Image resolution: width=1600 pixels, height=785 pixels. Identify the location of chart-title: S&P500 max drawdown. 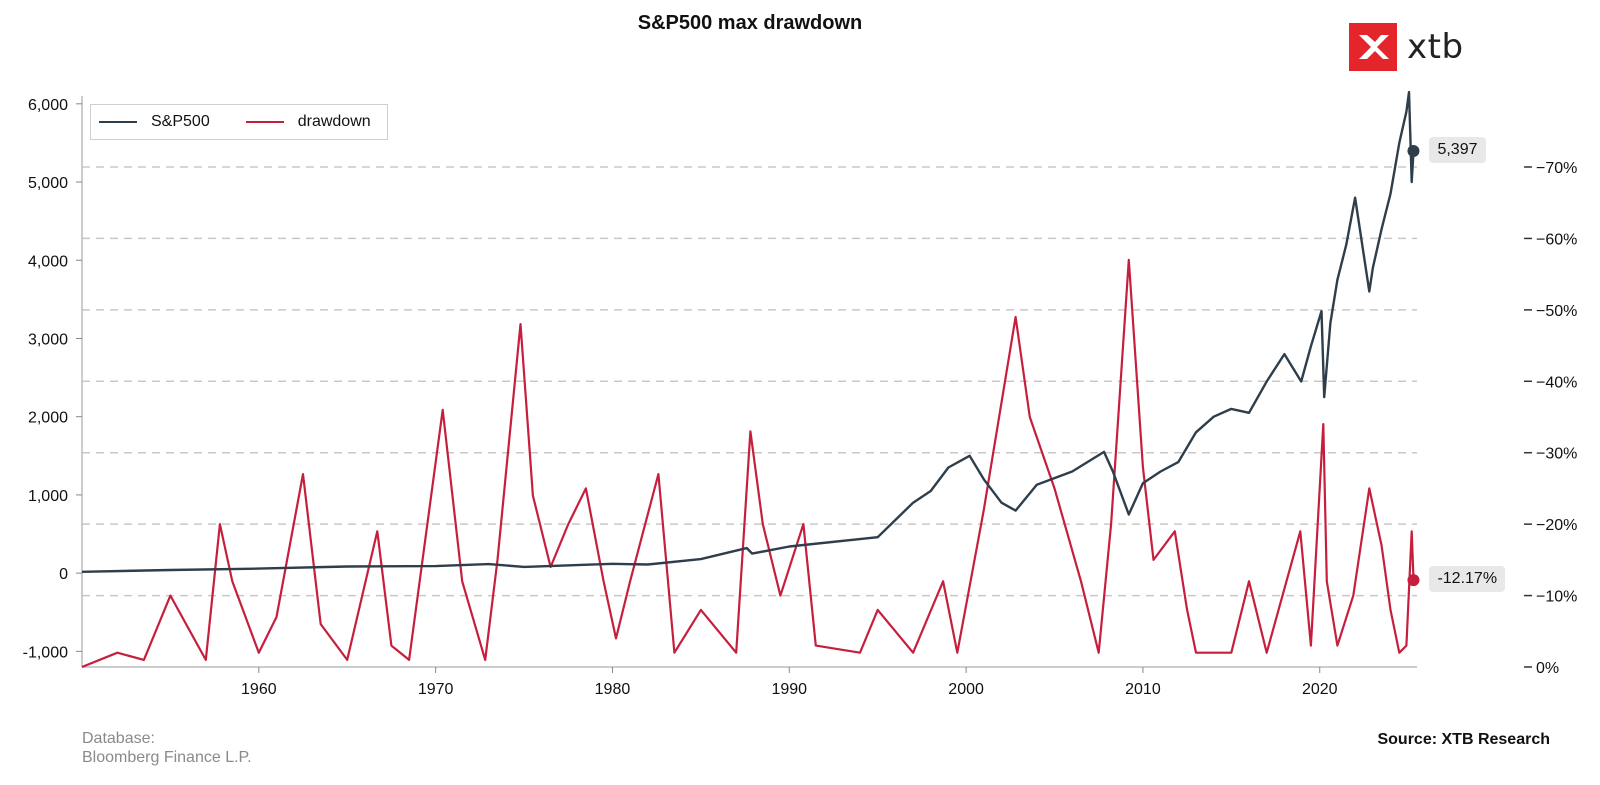
(750, 23).